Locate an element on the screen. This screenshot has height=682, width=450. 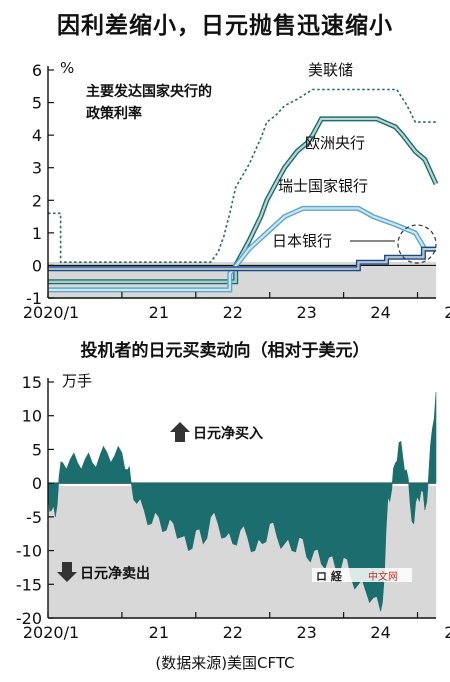
label-fed: 美联储 is located at coordinates (330, 70).